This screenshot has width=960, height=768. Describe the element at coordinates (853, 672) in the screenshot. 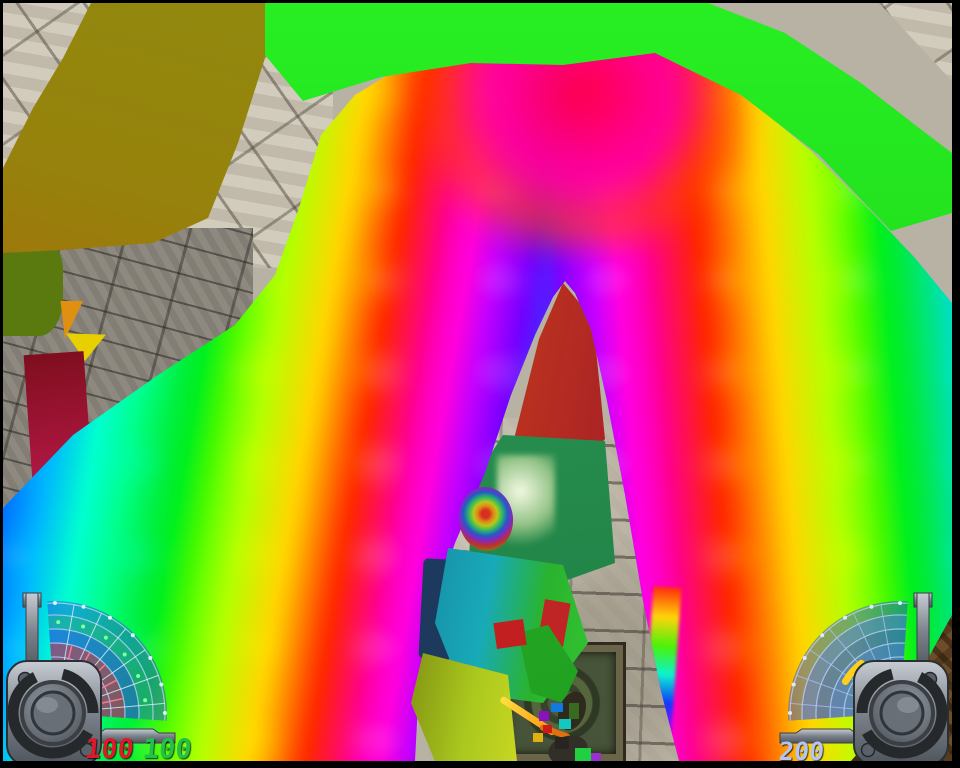

I see `ammo-needle` at that location.